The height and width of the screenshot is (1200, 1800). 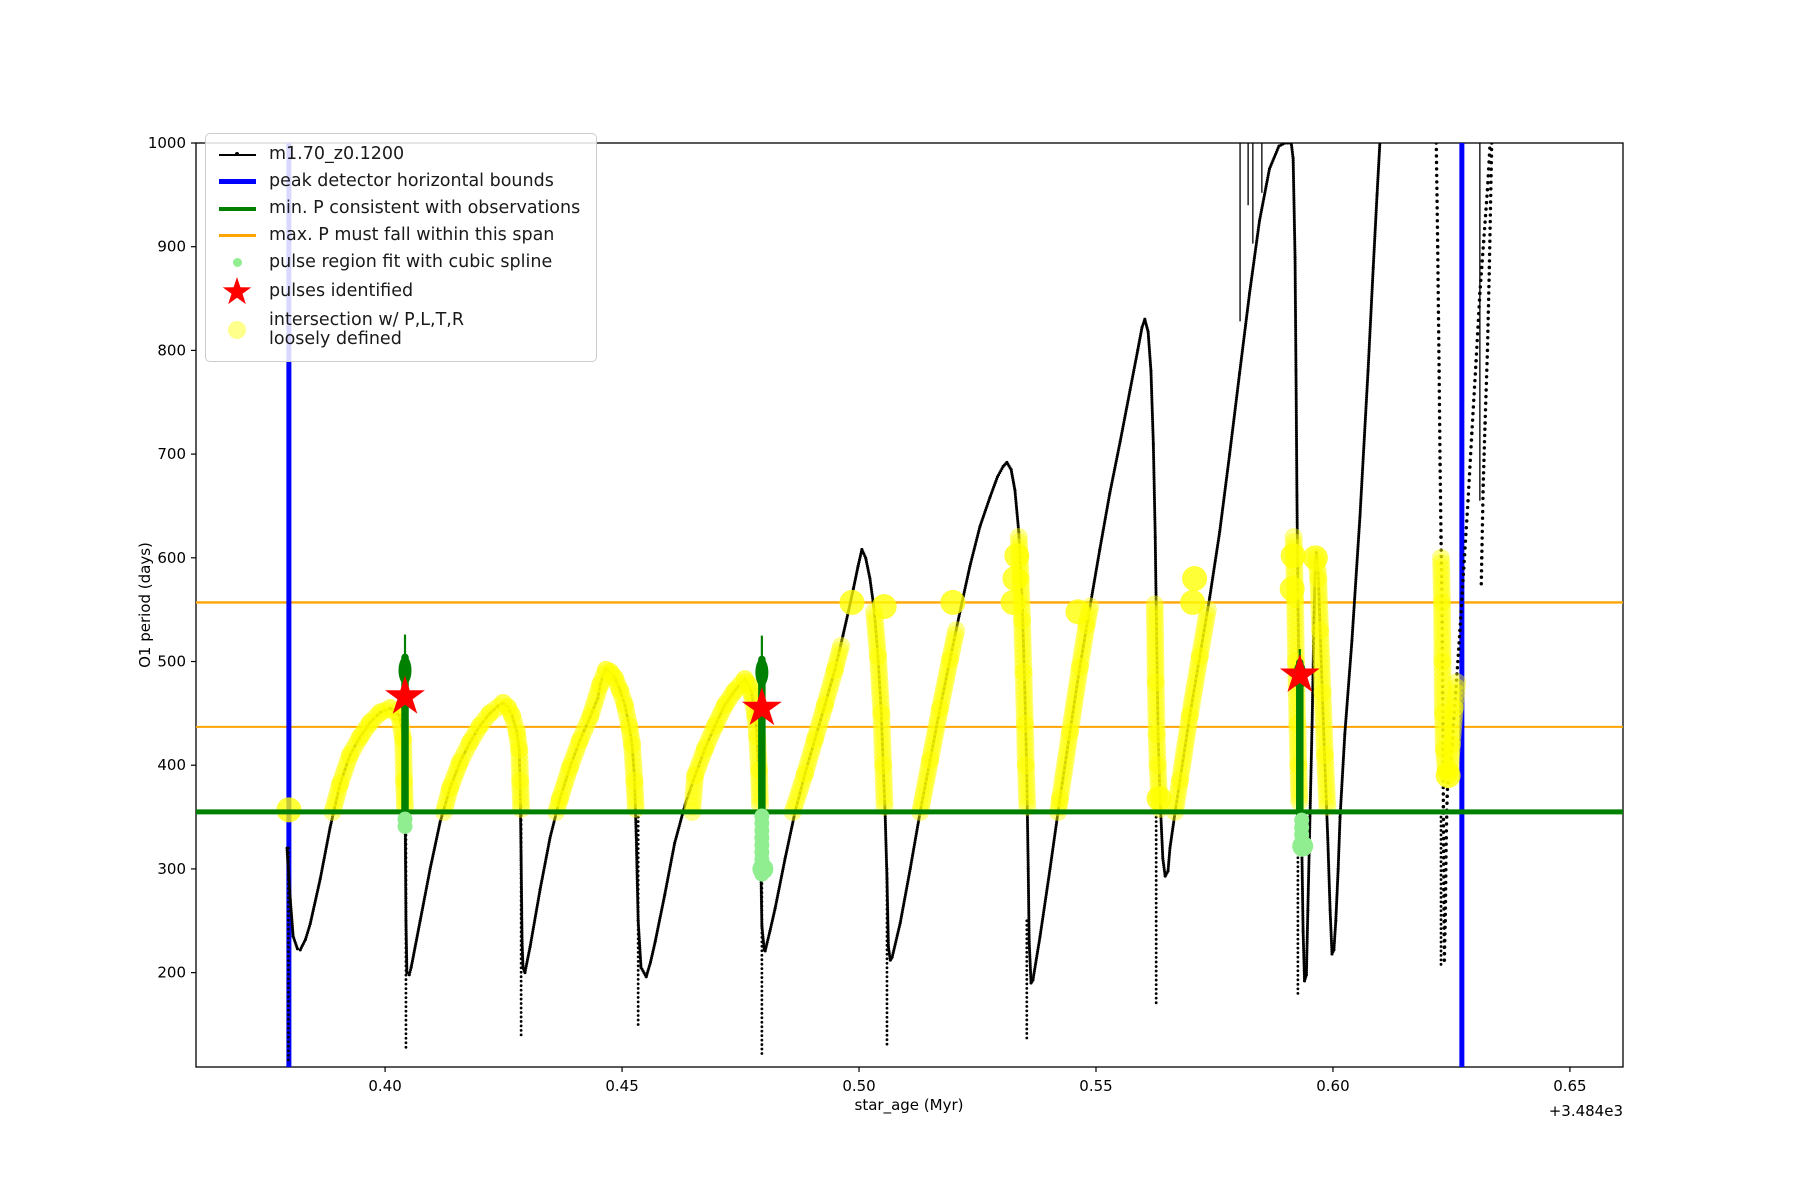 What do you see at coordinates (1586, 1111) in the screenshot?
I see `x-axis-offset-text: +3.484e3` at bounding box center [1586, 1111].